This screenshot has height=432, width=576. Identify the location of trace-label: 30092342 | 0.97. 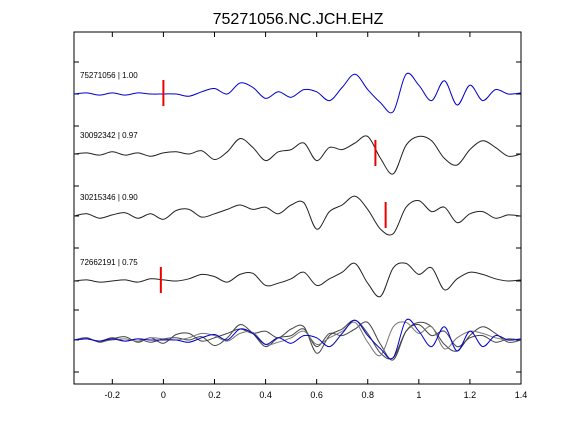
(109, 135).